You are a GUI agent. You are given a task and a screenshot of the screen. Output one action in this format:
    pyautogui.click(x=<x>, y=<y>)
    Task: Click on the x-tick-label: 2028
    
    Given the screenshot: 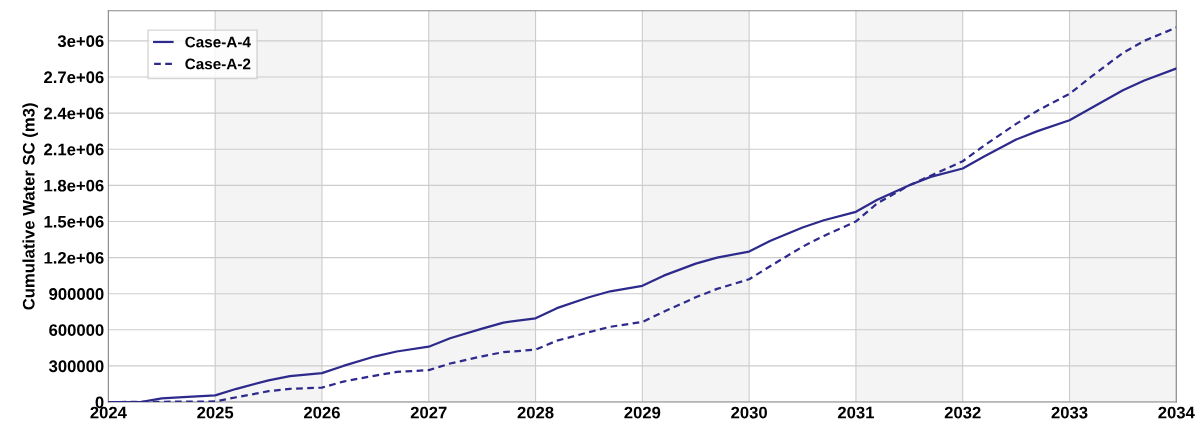 What is the action you would take?
    pyautogui.click(x=535, y=412)
    